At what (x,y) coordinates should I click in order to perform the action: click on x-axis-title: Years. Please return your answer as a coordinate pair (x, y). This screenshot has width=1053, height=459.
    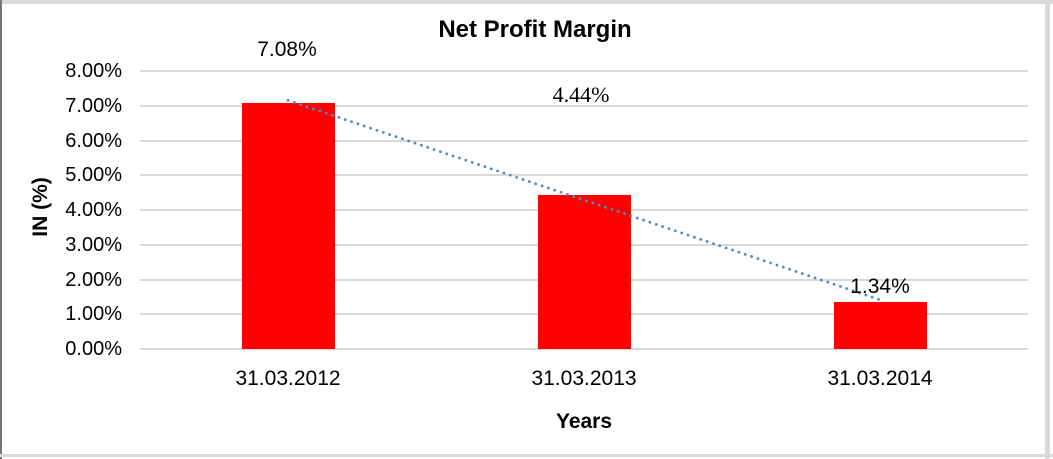
    Looking at the image, I should click on (584, 421).